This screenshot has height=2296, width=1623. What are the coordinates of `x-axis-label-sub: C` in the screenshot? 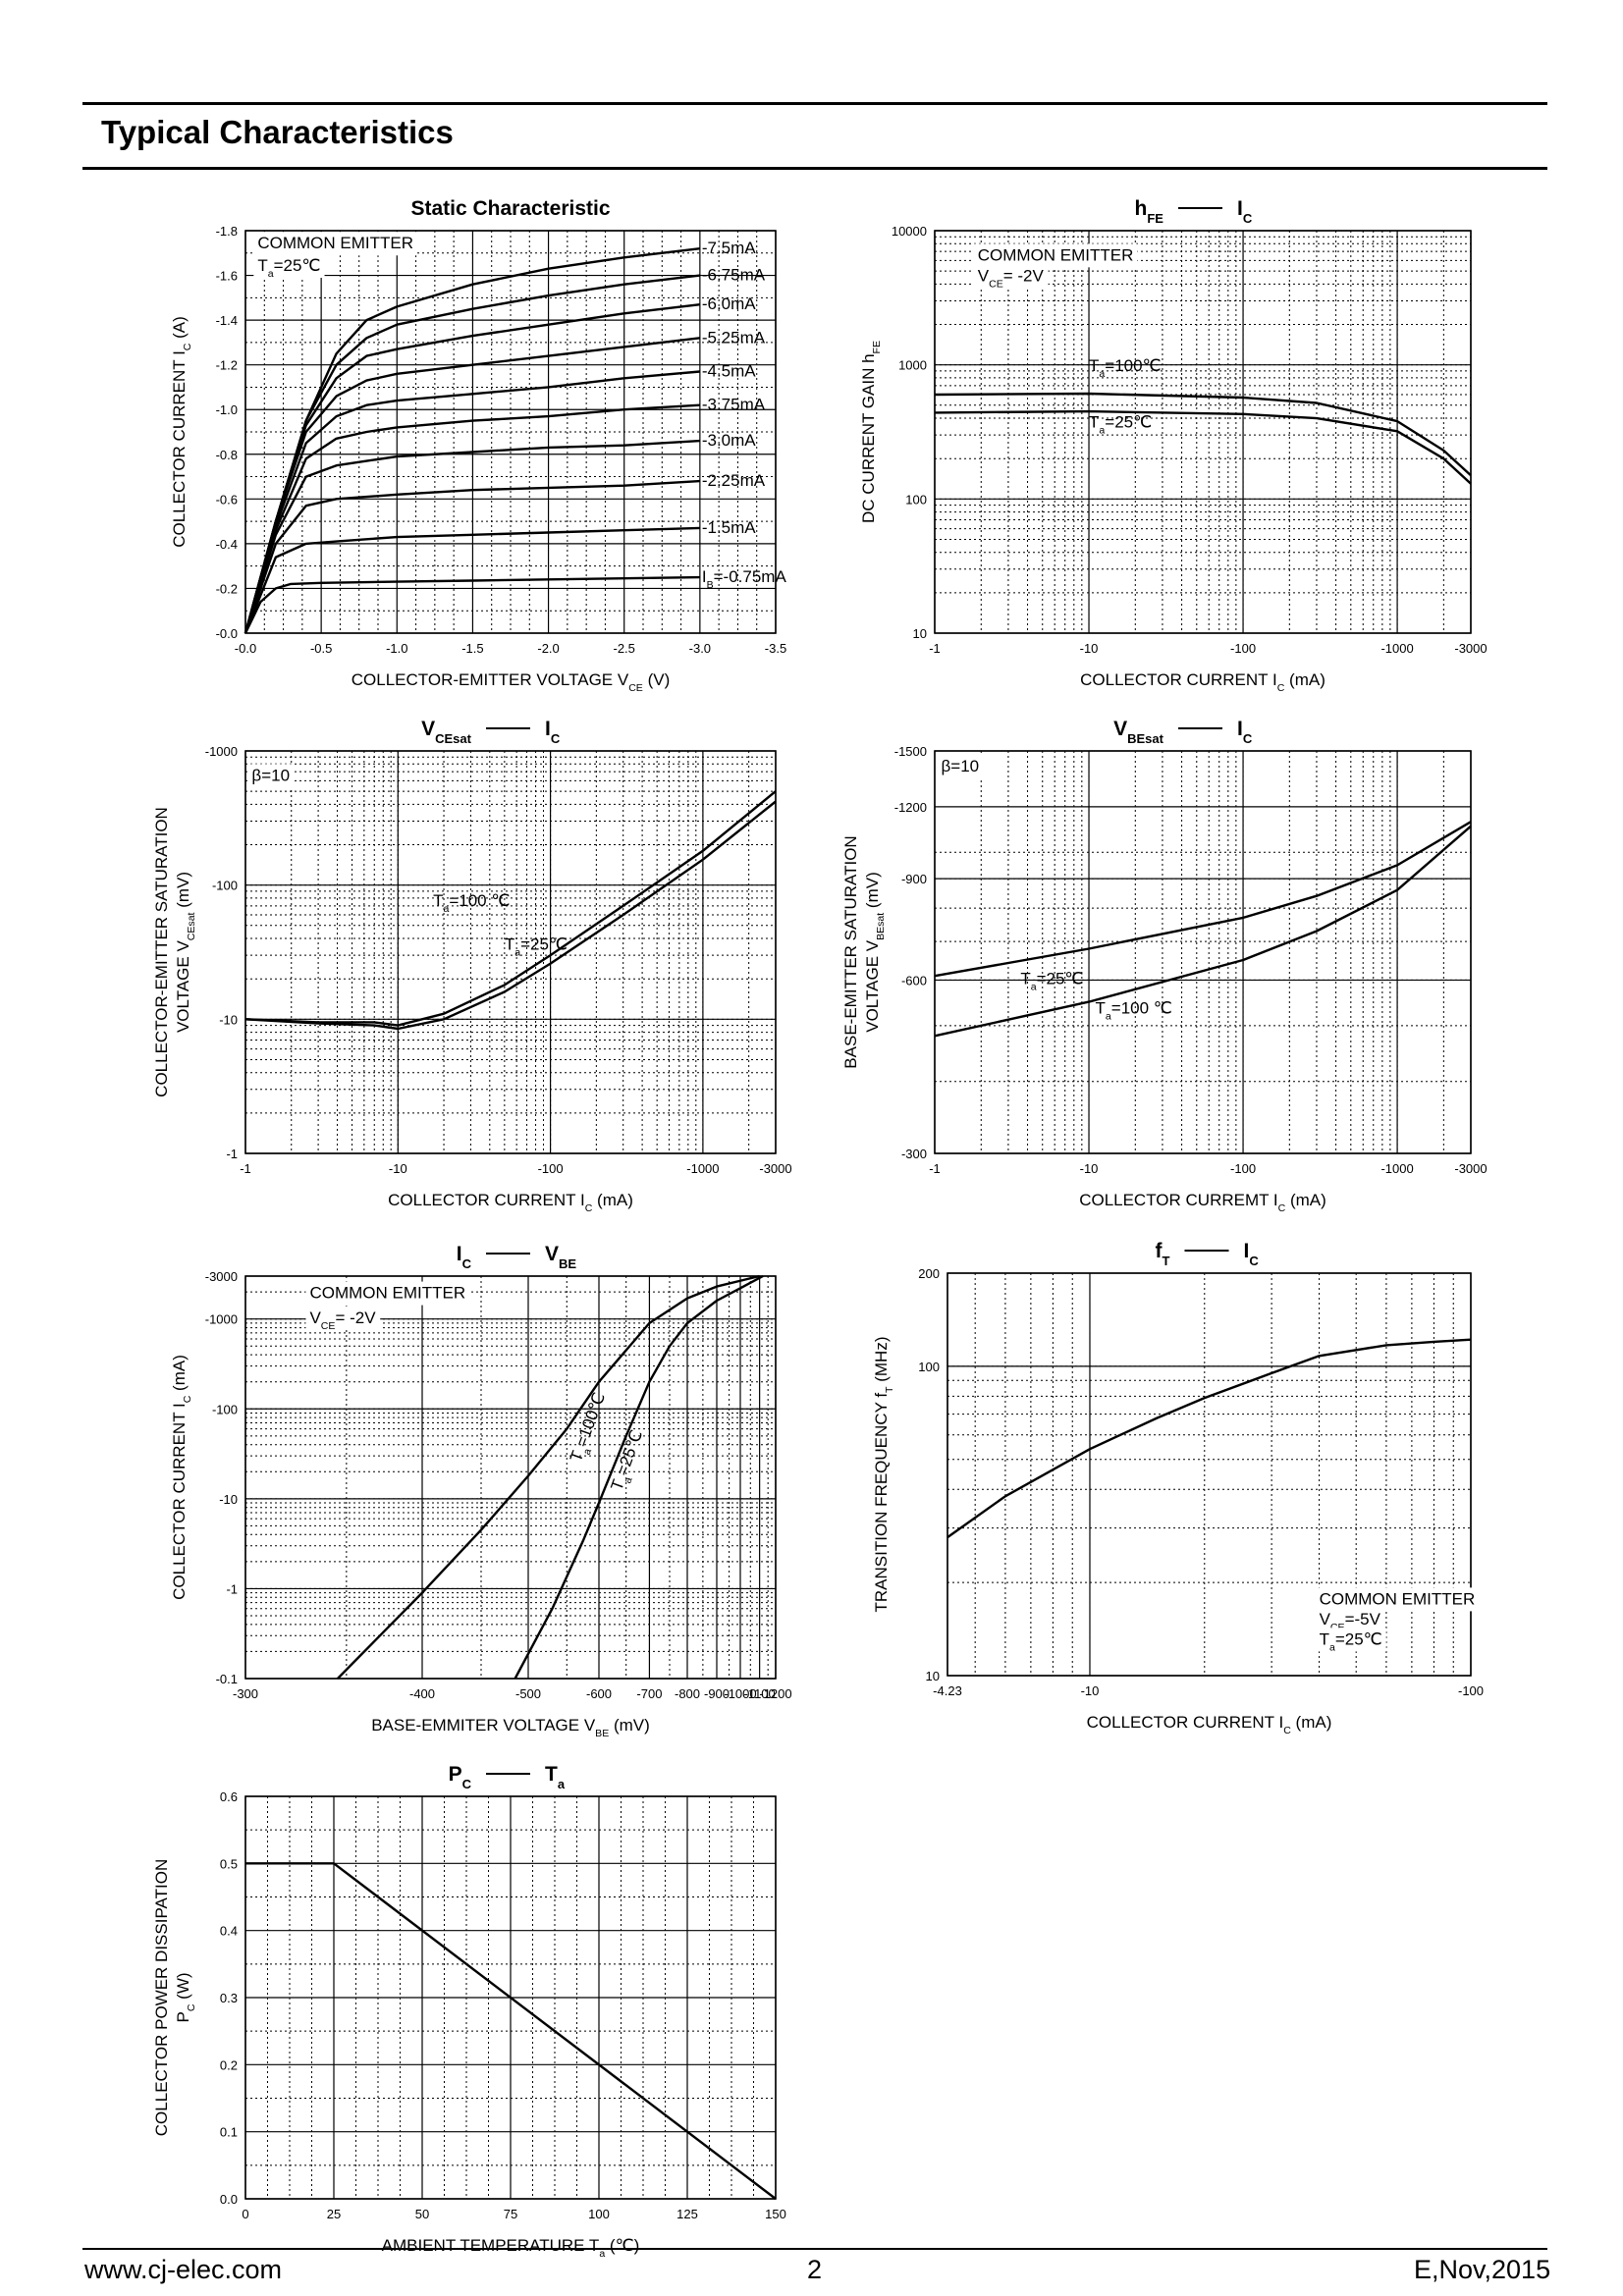 It's located at (1282, 1208).